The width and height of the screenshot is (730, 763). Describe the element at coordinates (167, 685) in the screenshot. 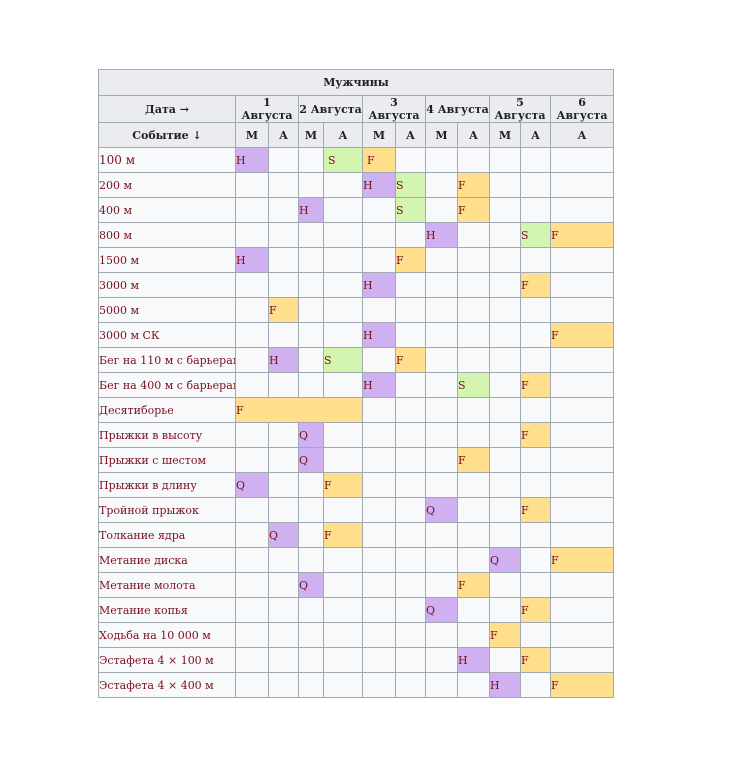

I see `event-name: Эстафета 4 × 400 м` at that location.